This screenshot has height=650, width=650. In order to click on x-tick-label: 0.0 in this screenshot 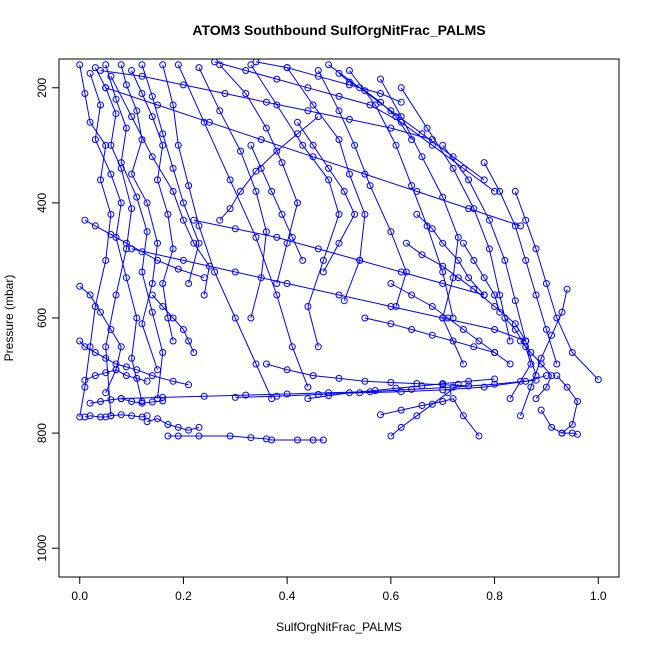, I will do `click(79, 596)`.